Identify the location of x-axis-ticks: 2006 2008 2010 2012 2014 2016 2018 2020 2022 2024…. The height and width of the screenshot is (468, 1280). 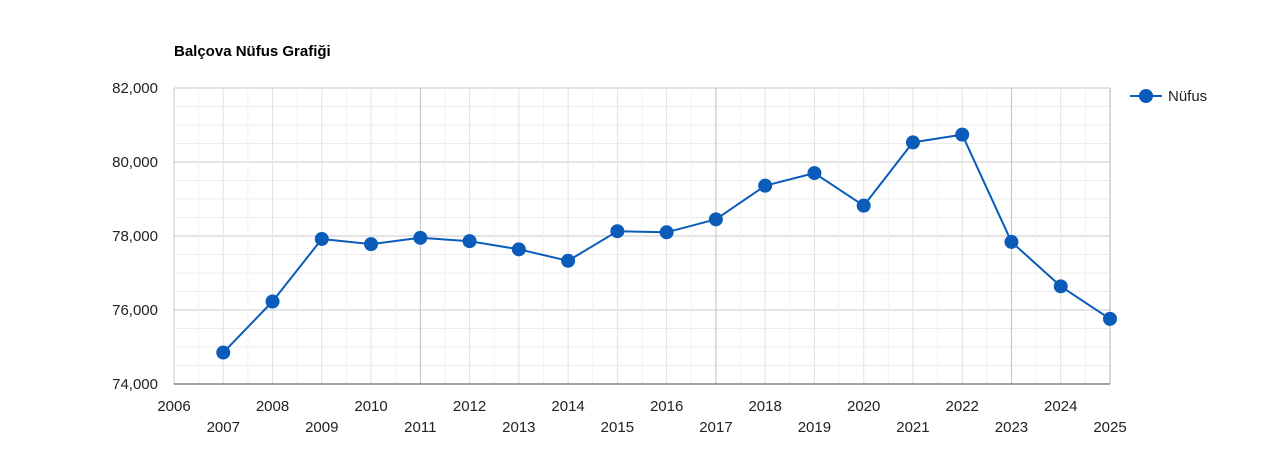
(641, 417).